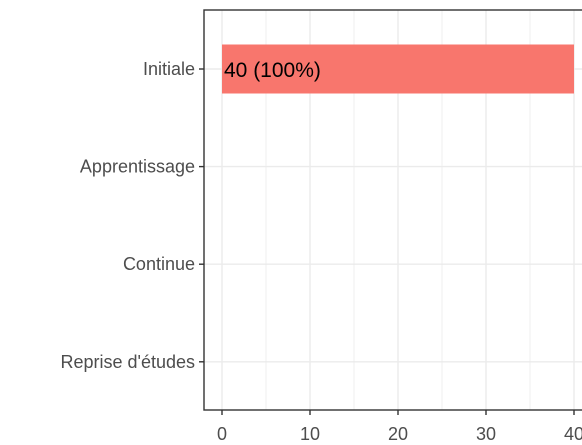 The width and height of the screenshot is (582, 445). Describe the element at coordinates (159, 264) in the screenshot. I see `category-label: Continue` at that location.